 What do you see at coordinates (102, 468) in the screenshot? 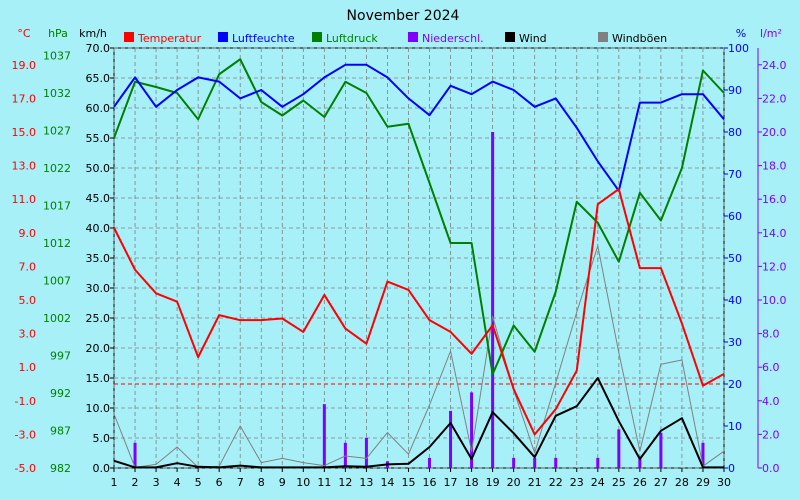
I see `wind-tick-label: 0.0` at bounding box center [102, 468].